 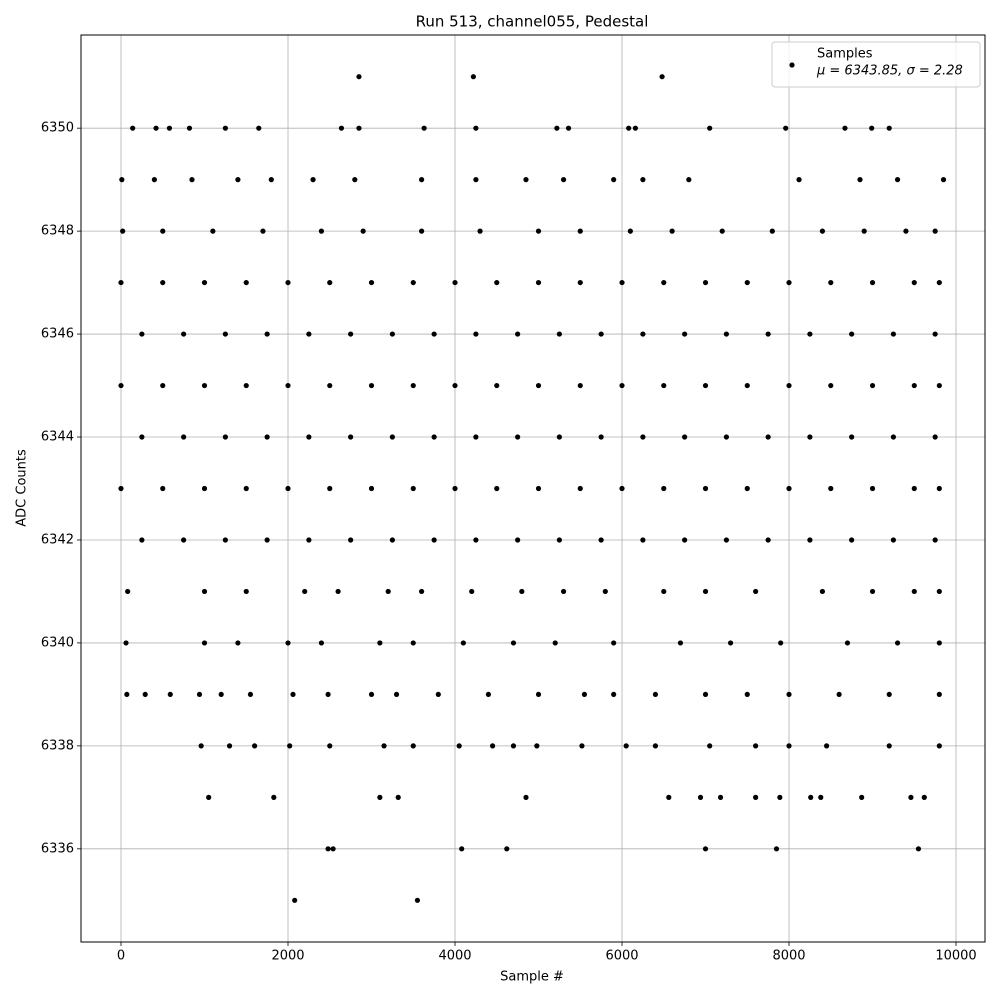 What do you see at coordinates (621, 956) in the screenshot?
I see `x-tick-label: 6000` at bounding box center [621, 956].